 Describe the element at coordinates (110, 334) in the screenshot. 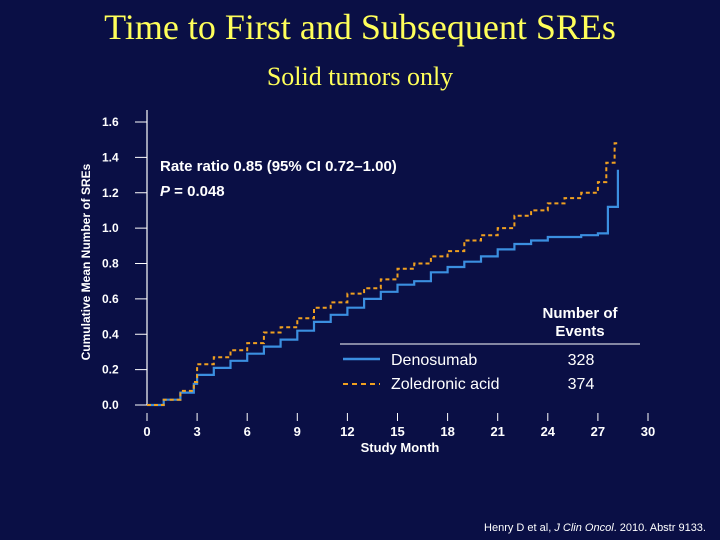

I see `y-tick-label: 0.4` at that location.